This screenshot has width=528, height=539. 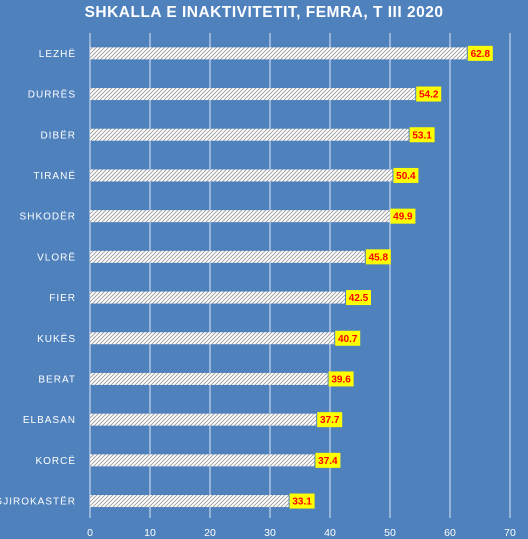 What do you see at coordinates (330, 533) in the screenshot?
I see `x-tick-label: 40` at bounding box center [330, 533].